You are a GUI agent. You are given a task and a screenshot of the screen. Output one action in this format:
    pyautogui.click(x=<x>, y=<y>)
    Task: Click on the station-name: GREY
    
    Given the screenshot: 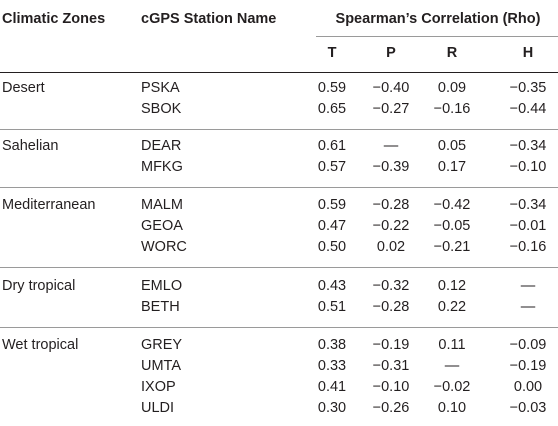 What is the action you would take?
    pyautogui.click(x=162, y=345)
    